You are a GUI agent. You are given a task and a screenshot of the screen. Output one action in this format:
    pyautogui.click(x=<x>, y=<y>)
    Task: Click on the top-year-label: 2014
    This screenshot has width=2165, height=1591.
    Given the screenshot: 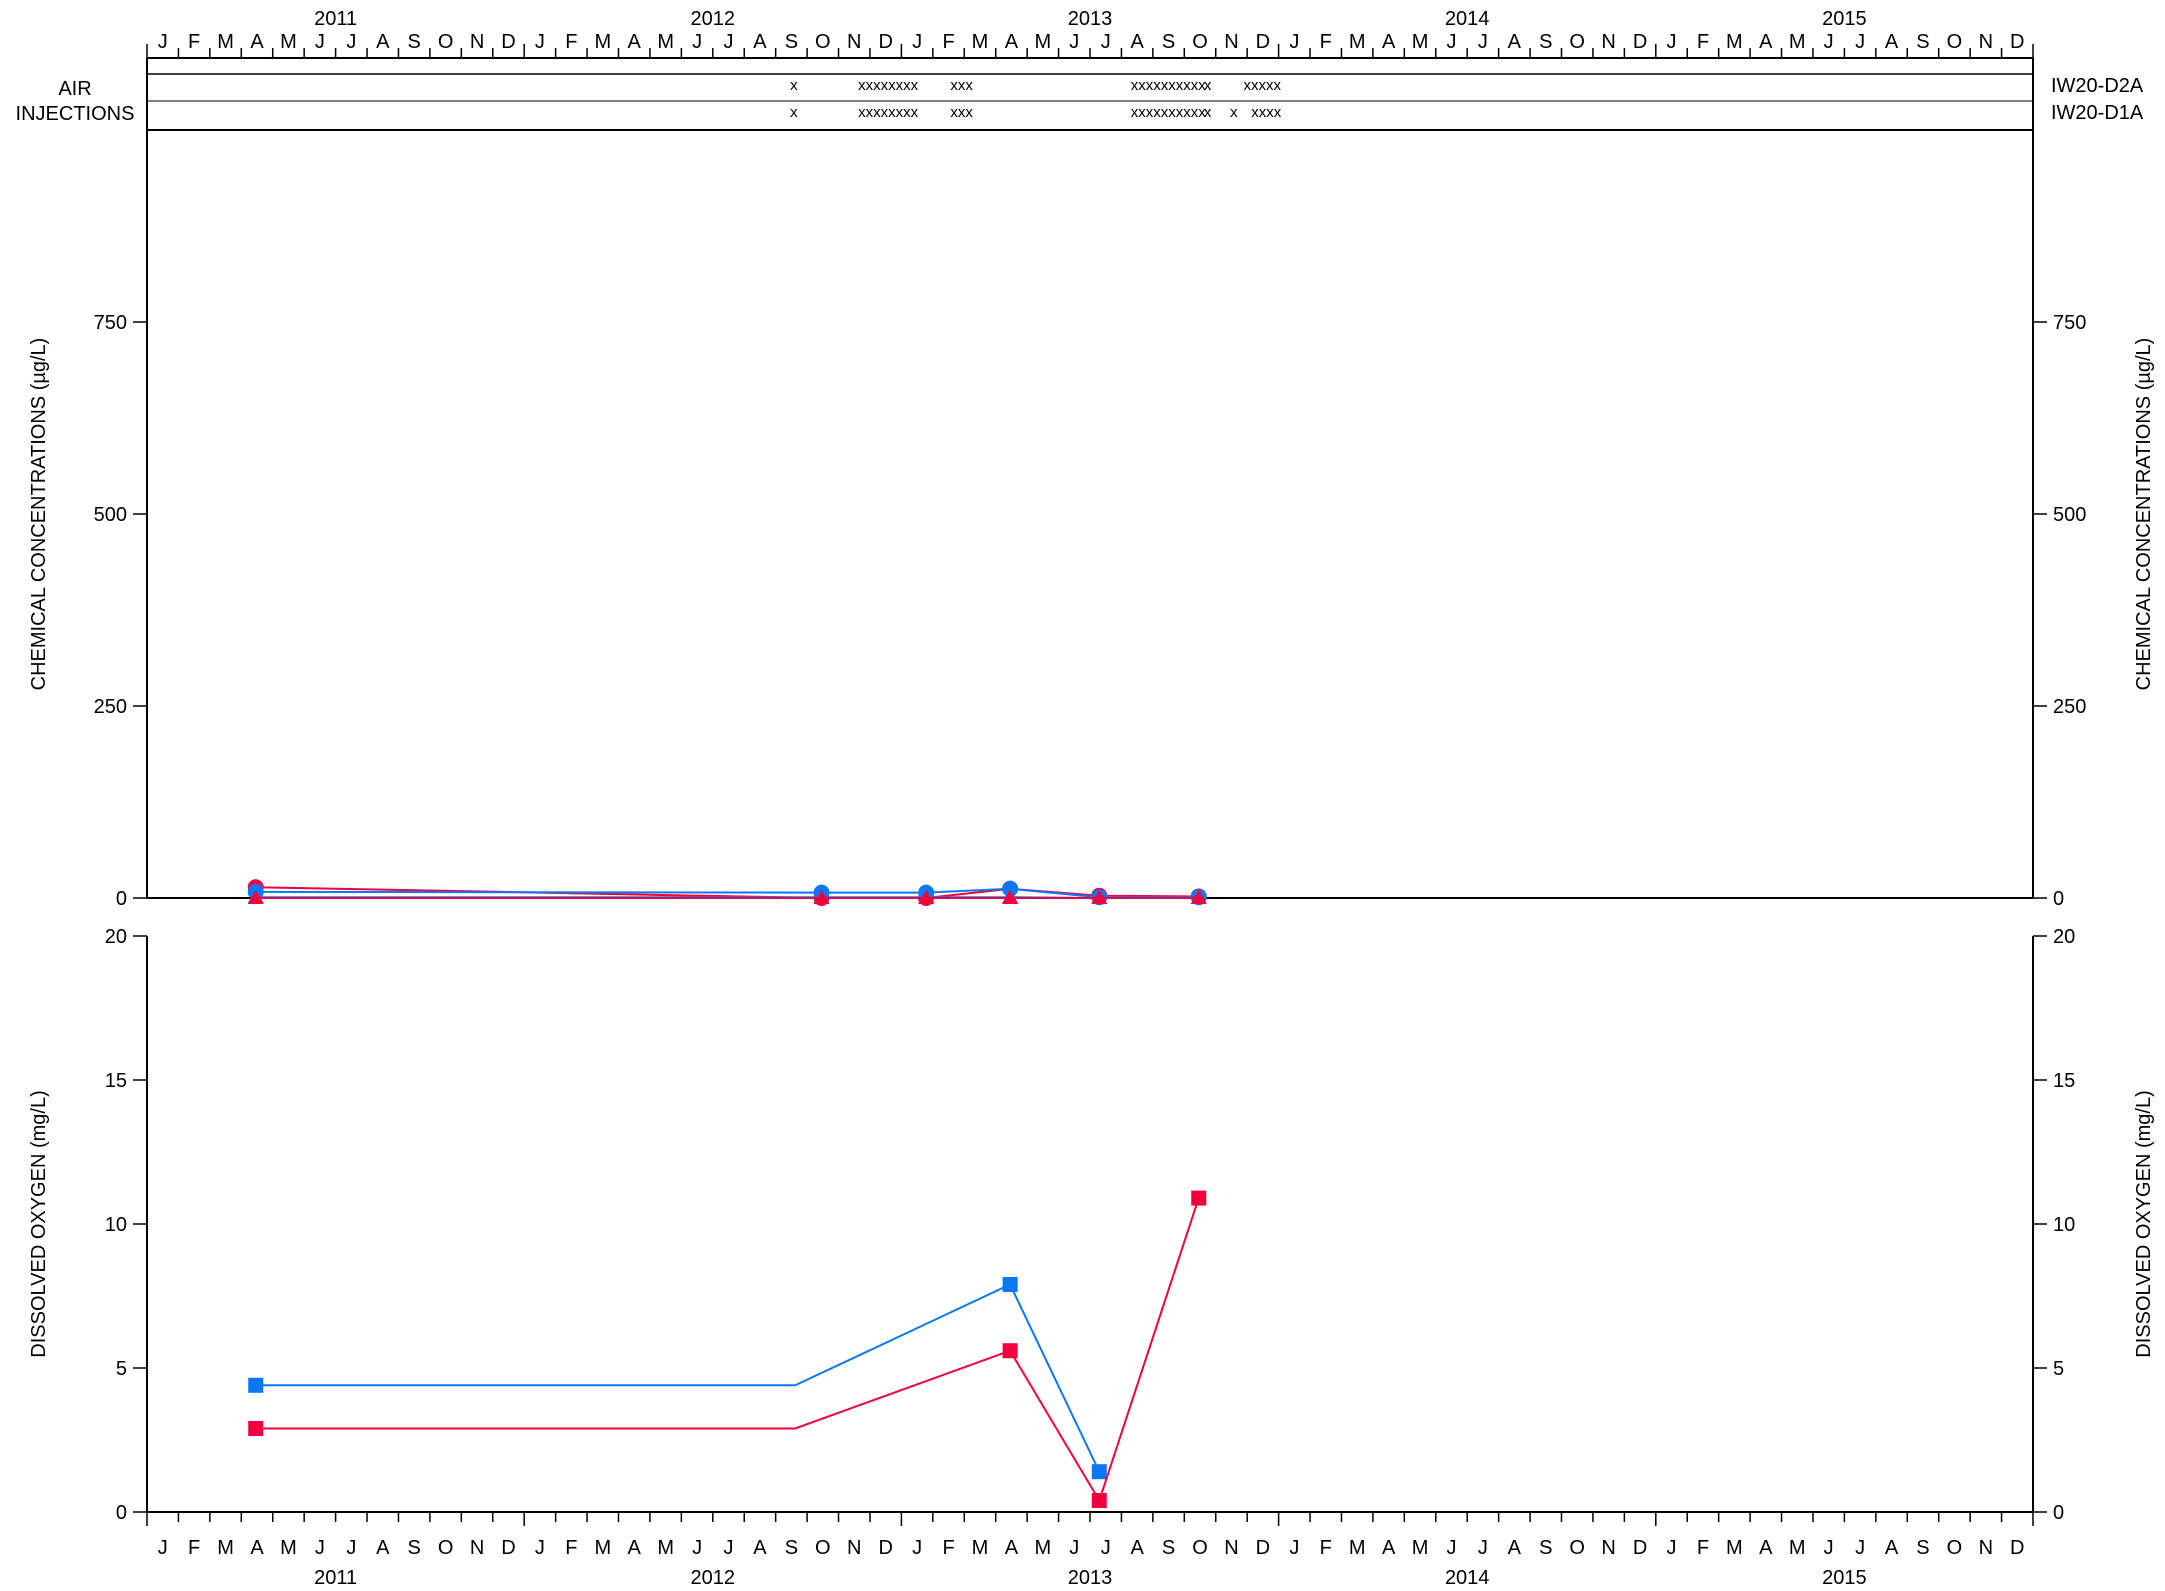 What is the action you would take?
    pyautogui.click(x=1467, y=19)
    